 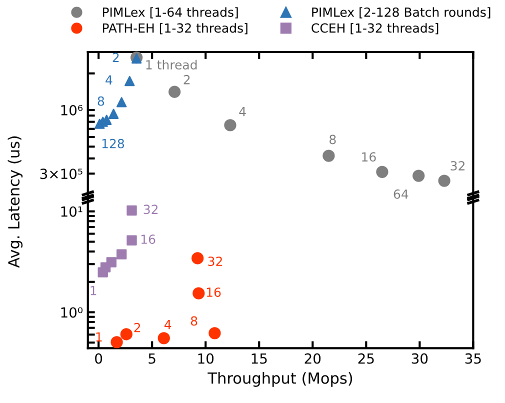 I want to click on y-tick-label: 3×10⁵, so click(x=61, y=174).